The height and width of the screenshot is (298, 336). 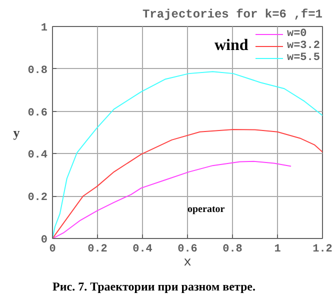 I want to click on text: Рис. 7. Траектории при разном ветре., so click(x=154, y=287).